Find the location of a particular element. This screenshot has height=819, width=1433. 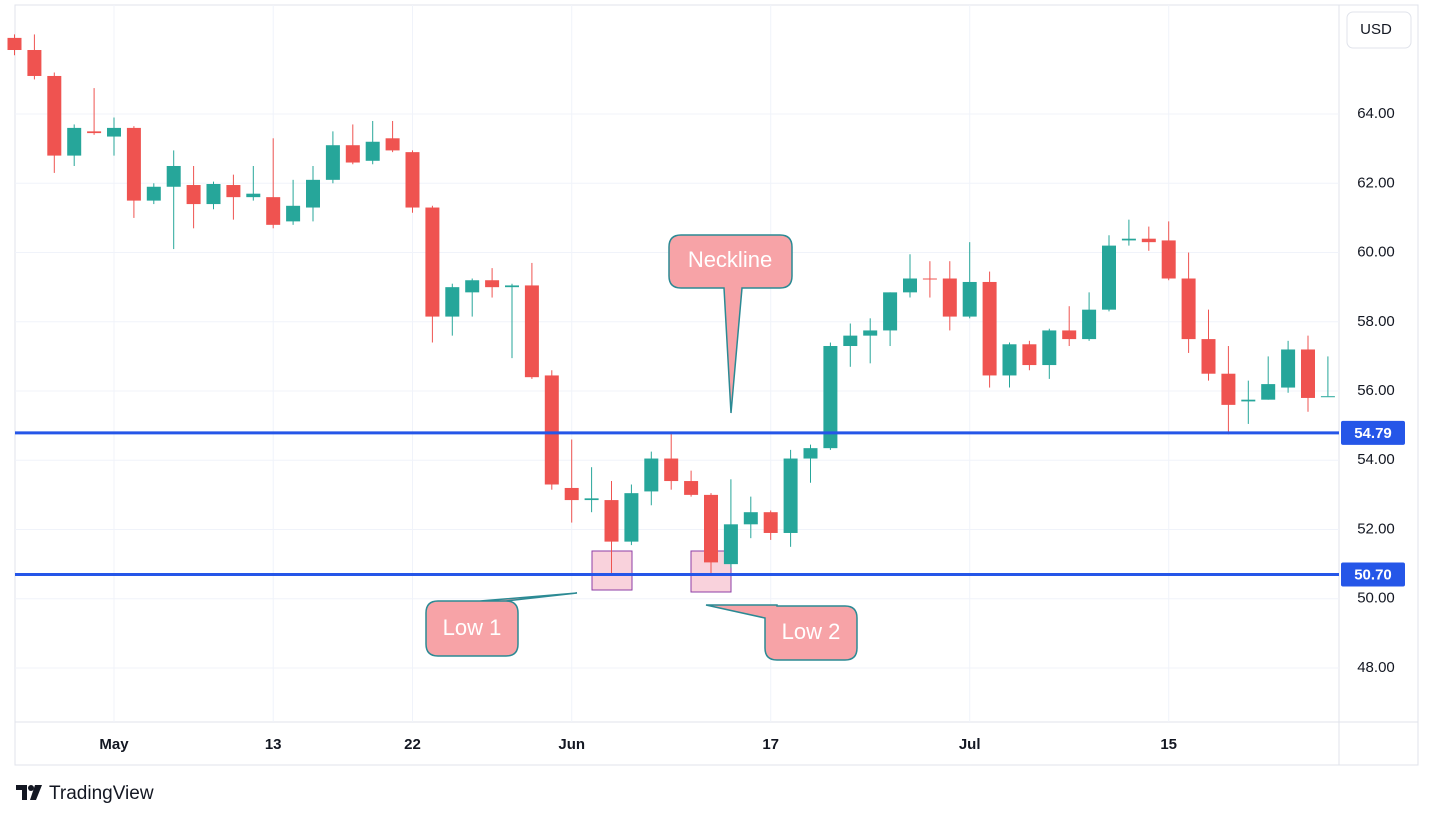

logo: TradingView is located at coordinates (85, 793).